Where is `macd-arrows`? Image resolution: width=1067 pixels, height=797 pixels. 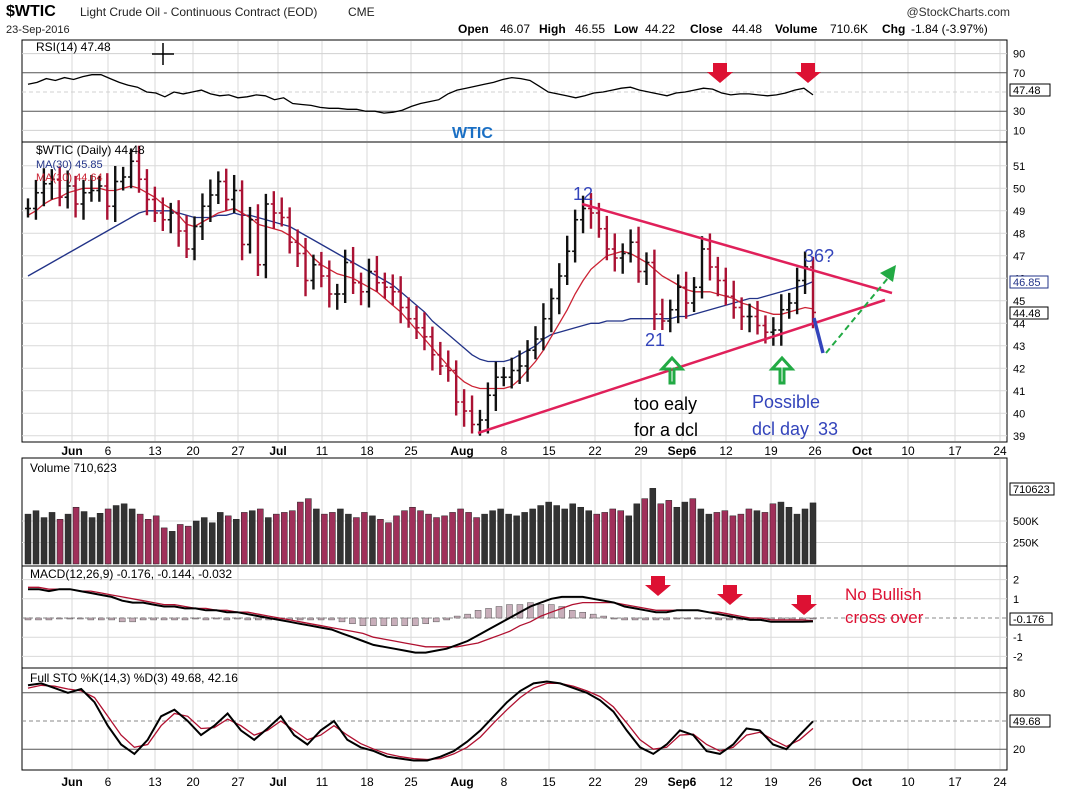
macd-arrows is located at coordinates (731, 595).